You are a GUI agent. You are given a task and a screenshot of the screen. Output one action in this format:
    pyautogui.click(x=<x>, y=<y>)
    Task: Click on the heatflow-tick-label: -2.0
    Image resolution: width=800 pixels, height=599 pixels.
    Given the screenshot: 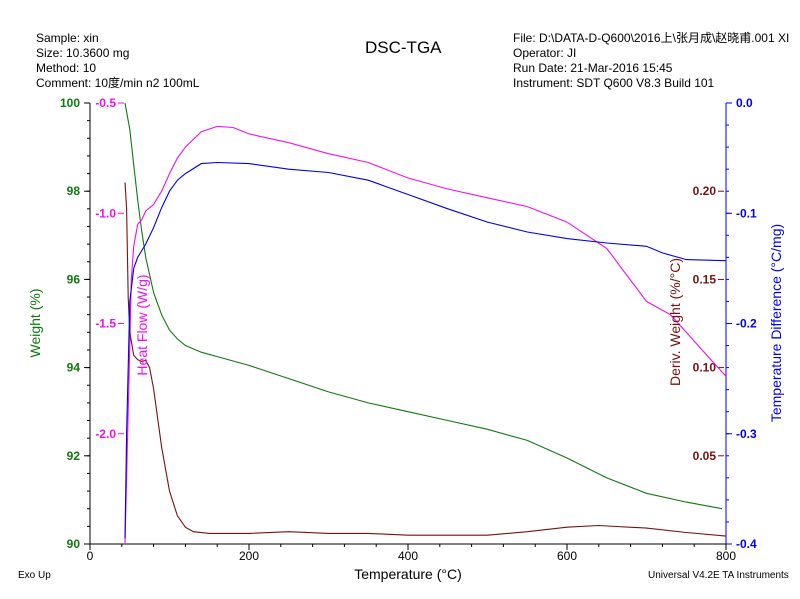 What is the action you would take?
    pyautogui.click(x=105, y=434)
    